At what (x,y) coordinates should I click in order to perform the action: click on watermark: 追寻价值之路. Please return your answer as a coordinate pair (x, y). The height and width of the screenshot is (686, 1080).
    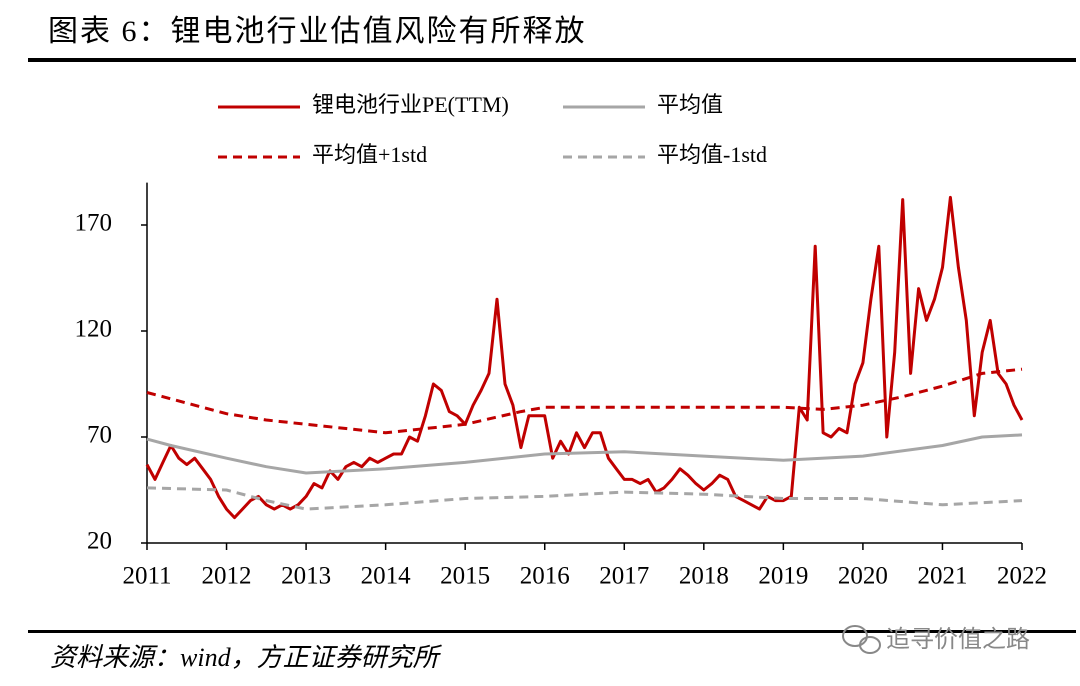
    Looking at the image, I should click on (958, 639).